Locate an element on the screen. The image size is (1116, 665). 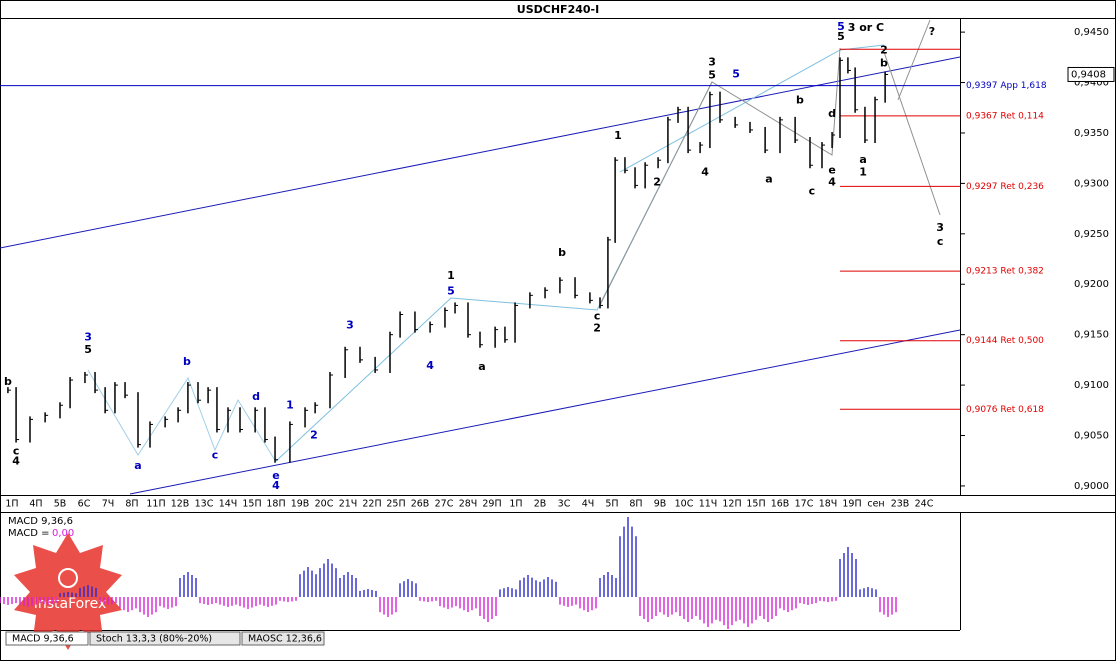
y-tick-label: 0,9300 is located at coordinates (1091, 183).